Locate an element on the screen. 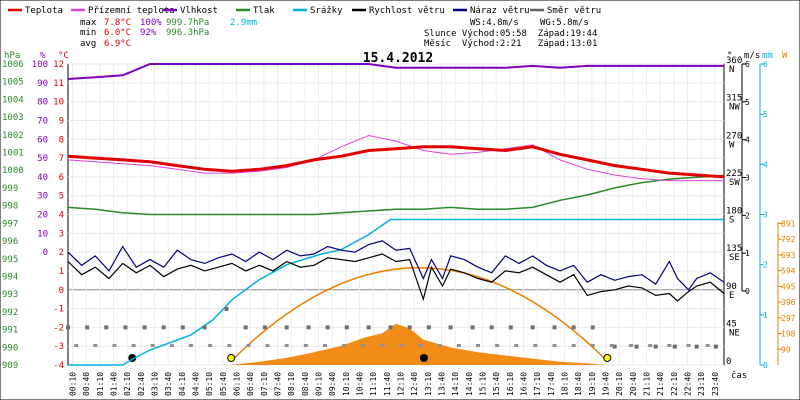  temp-tick-label: -4 is located at coordinates (58, 366).